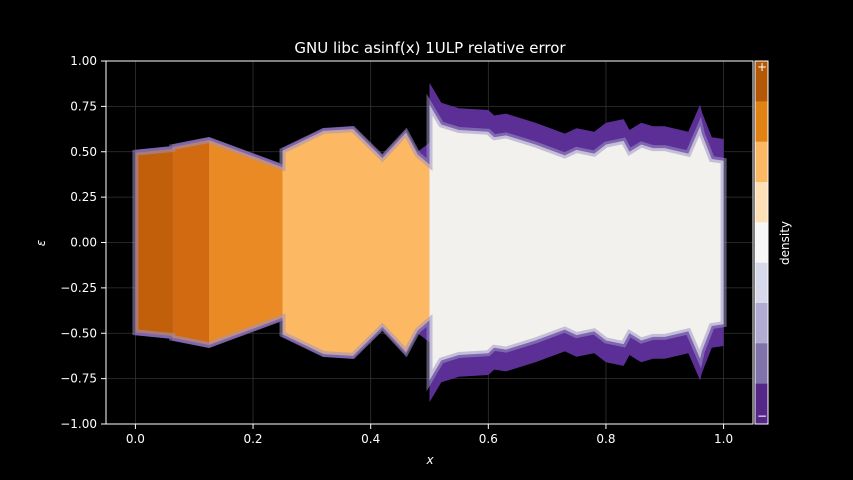 The image size is (853, 480). What do you see at coordinates (252, 439) in the screenshot?
I see `x-tick-label-1: 0.2` at bounding box center [252, 439].